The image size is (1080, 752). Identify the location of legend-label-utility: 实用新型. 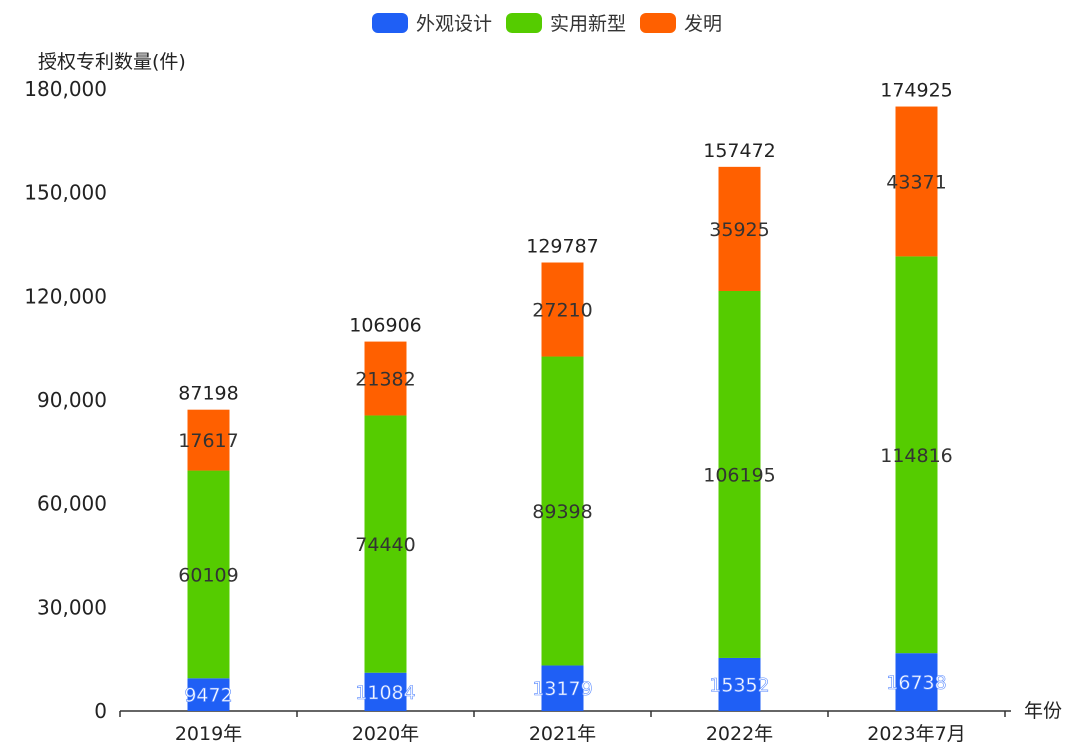
(588, 24).